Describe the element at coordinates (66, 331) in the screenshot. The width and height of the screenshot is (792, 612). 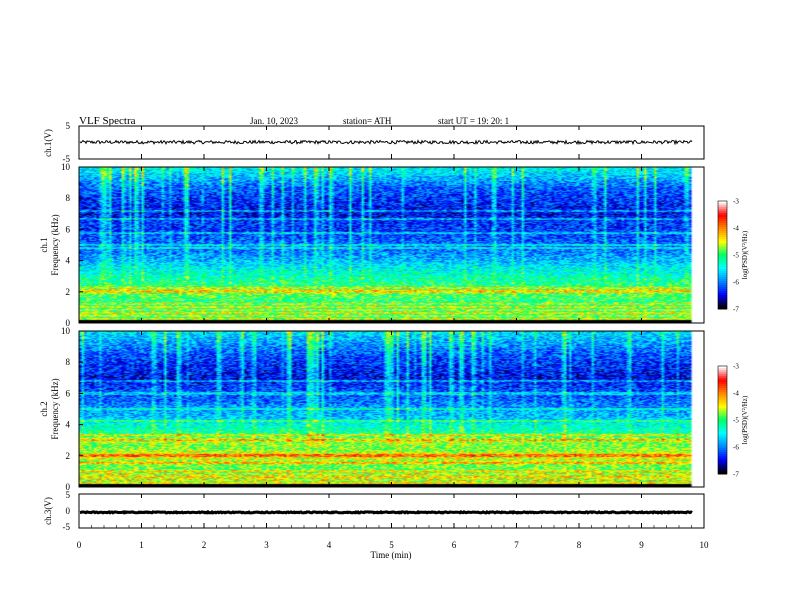
I see `ch2-spectrogram-ytick-label: 10` at that location.